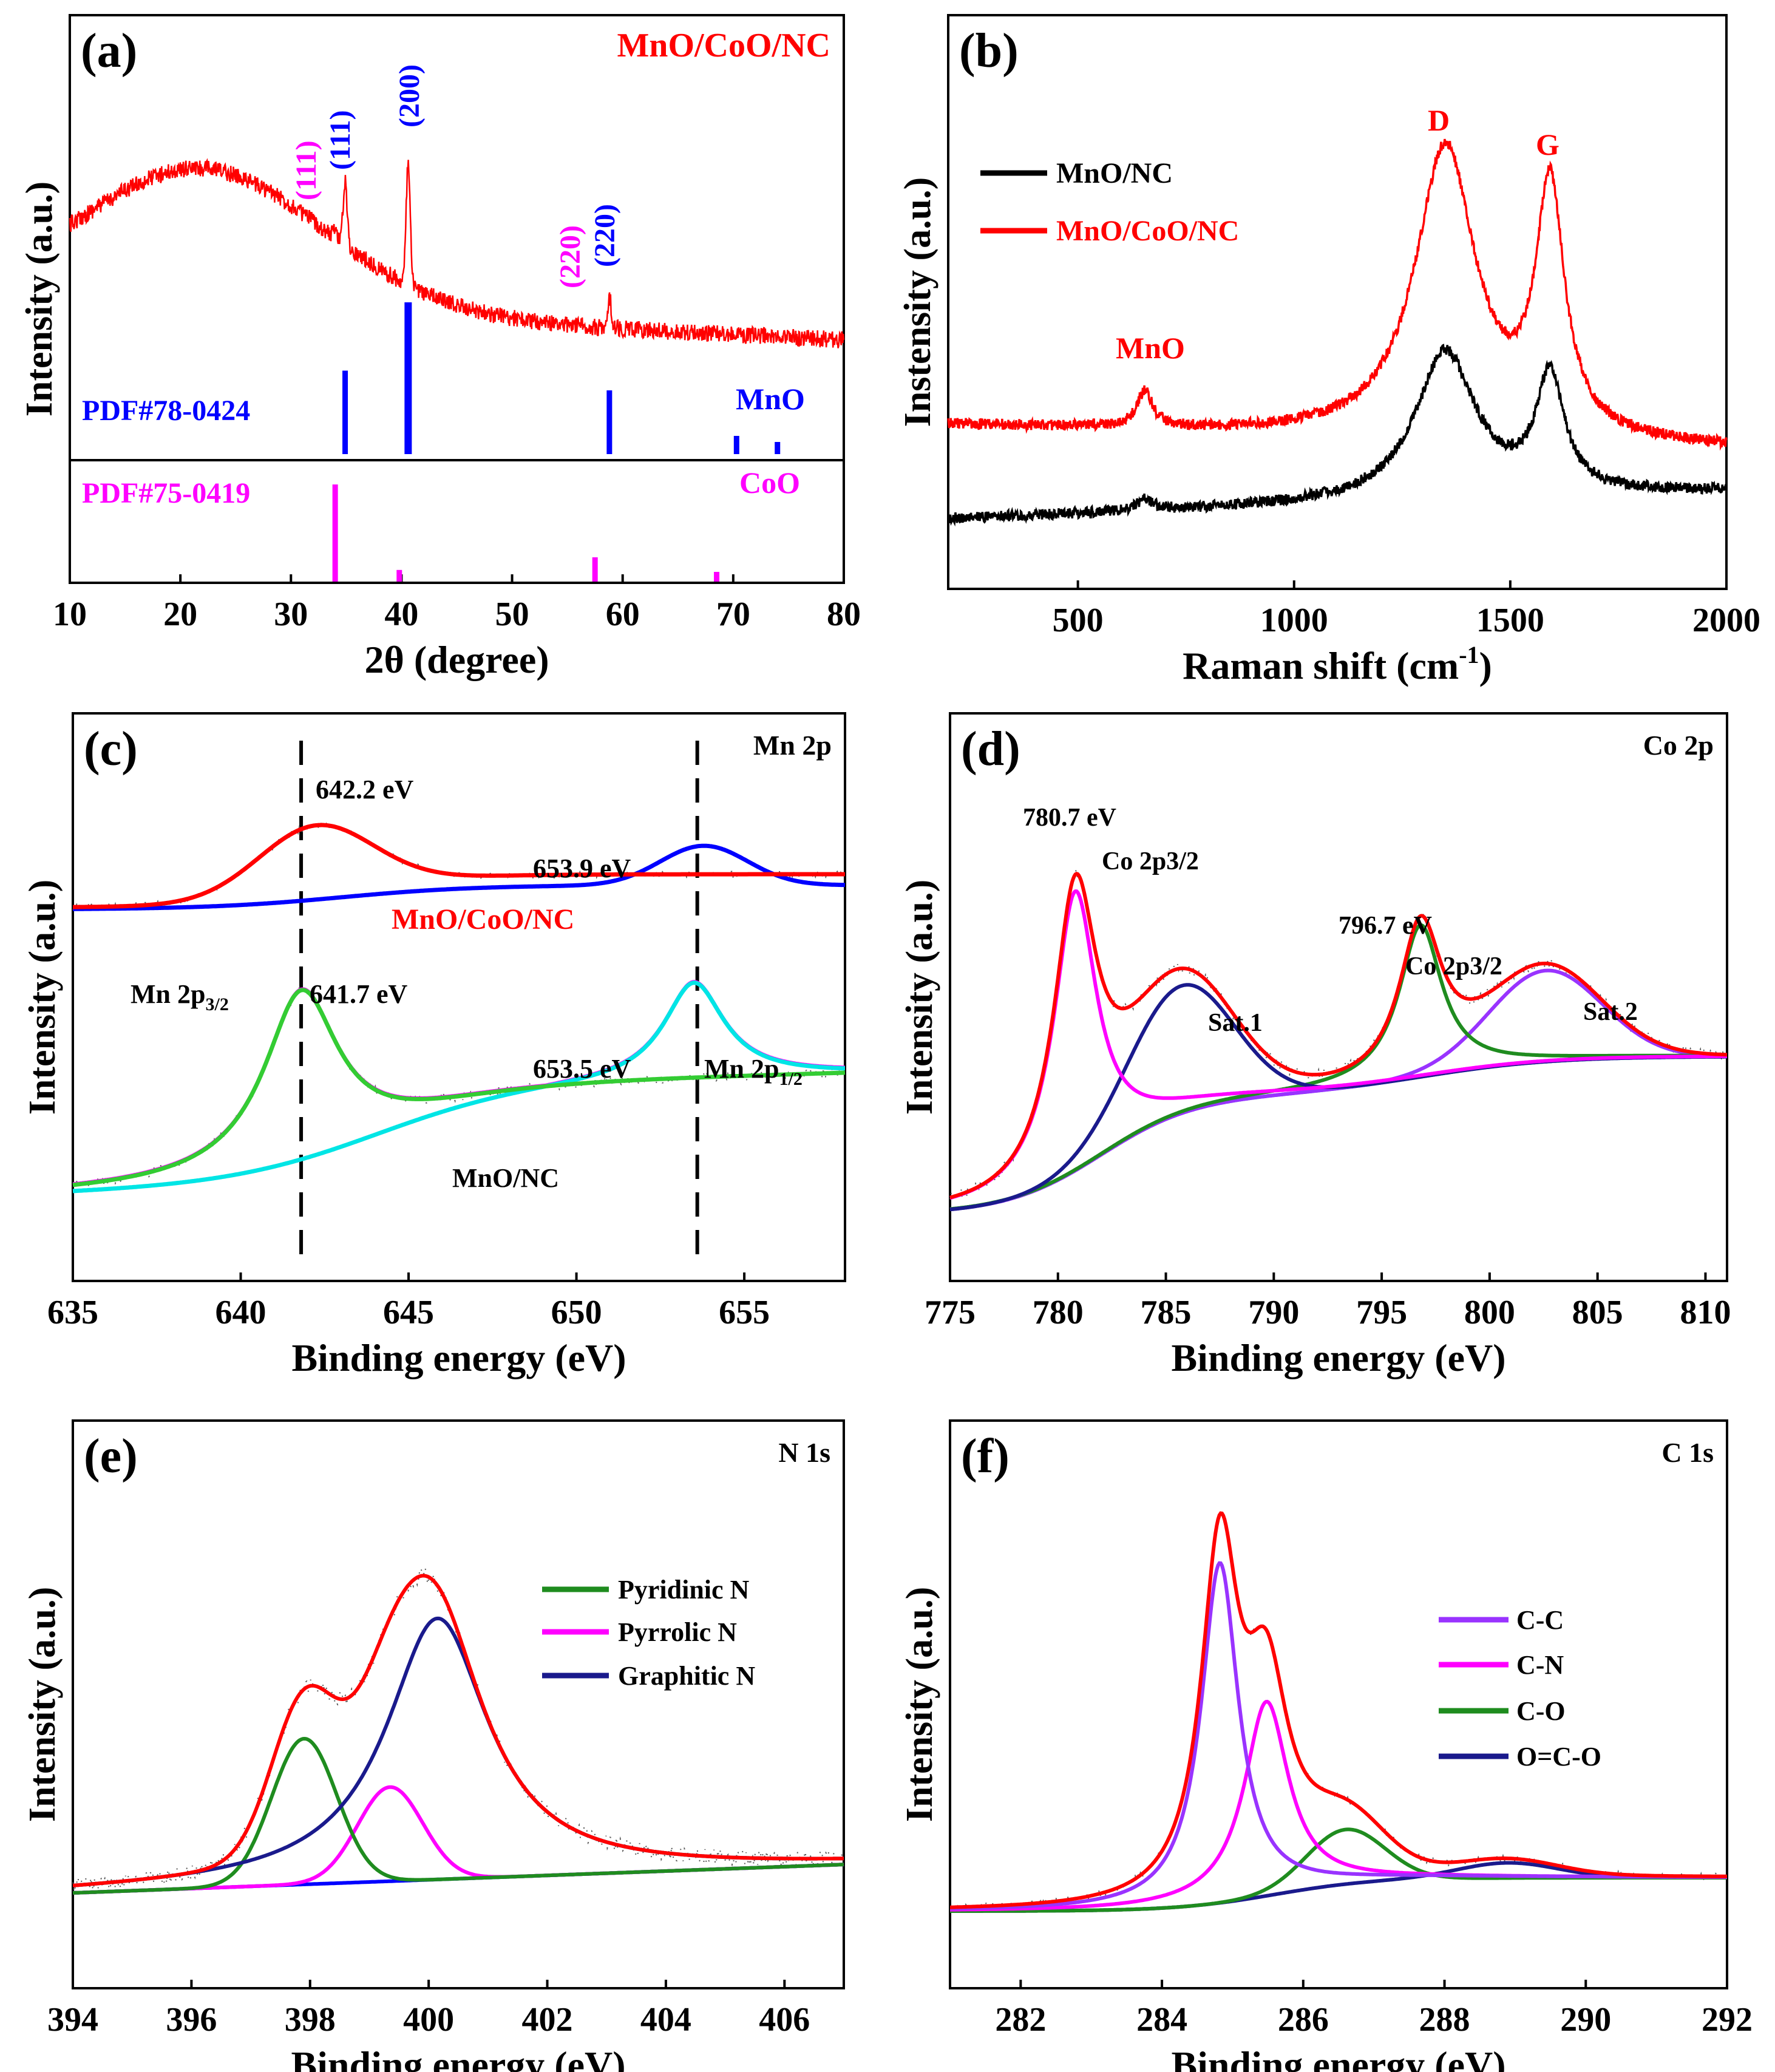  What do you see at coordinates (1485, 665) in the screenshot?
I see `x-axis-label-end: )` at bounding box center [1485, 665].